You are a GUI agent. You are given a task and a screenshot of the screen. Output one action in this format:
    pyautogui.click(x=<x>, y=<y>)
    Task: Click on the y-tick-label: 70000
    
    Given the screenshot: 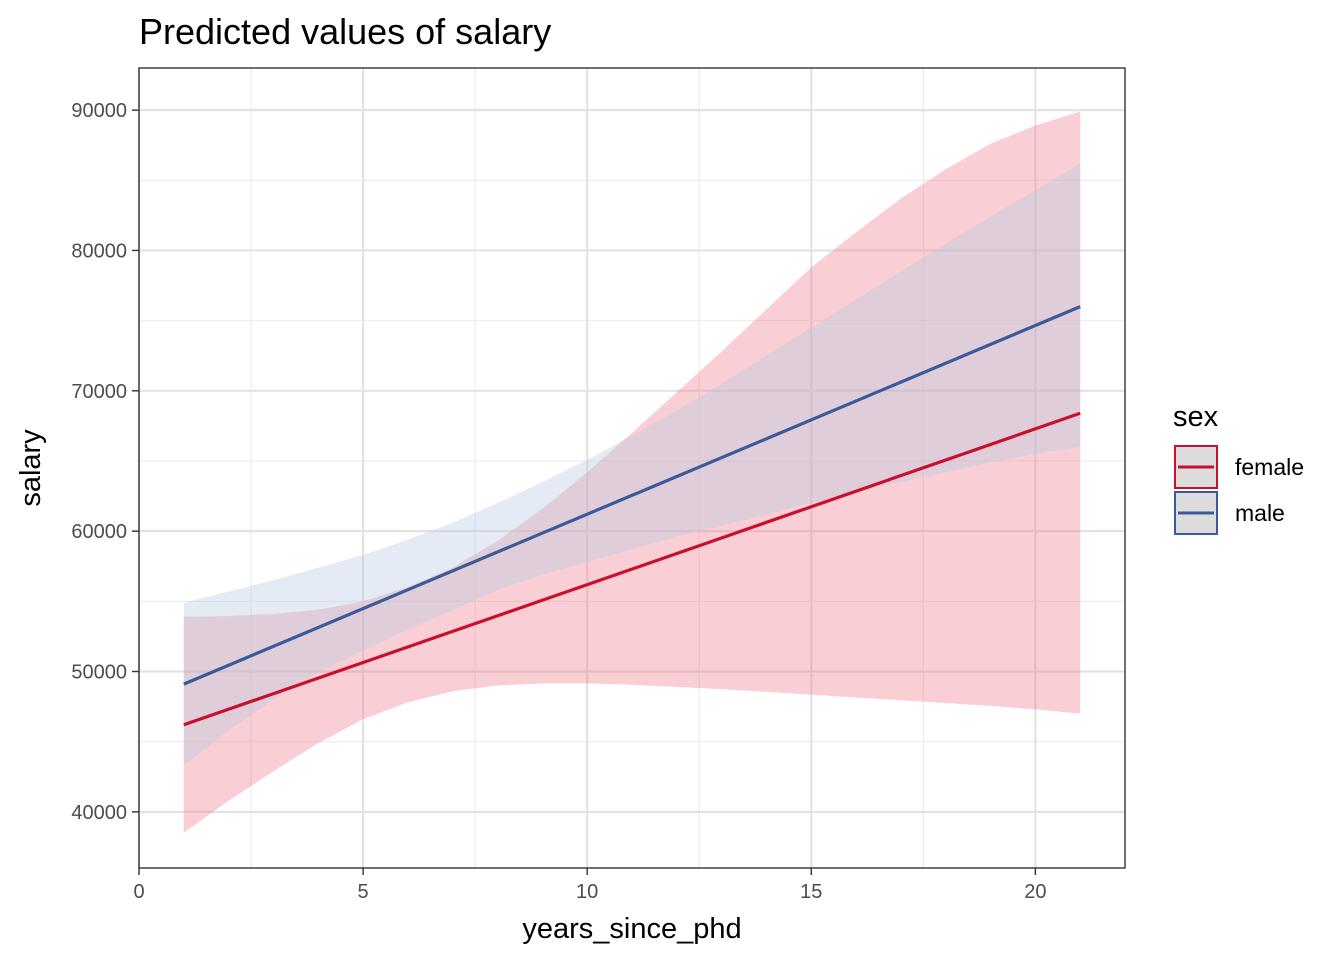 What is the action you would take?
    pyautogui.click(x=99, y=392)
    